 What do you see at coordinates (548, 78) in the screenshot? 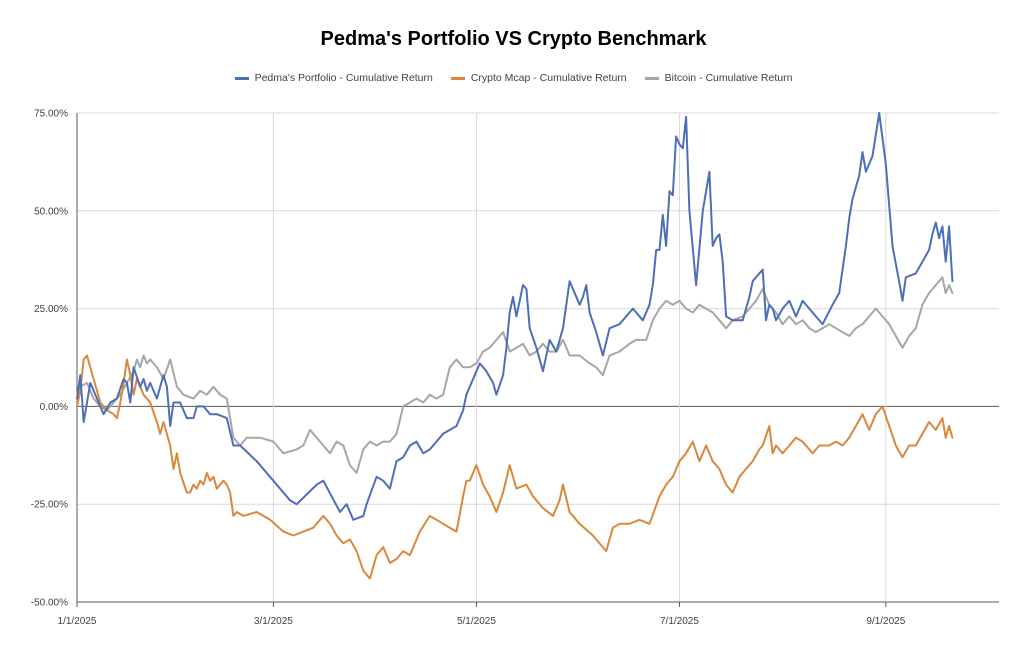
I see `legend-label-crypto-mcap: Crypto Mcap - Cumulative Return` at bounding box center [548, 78].